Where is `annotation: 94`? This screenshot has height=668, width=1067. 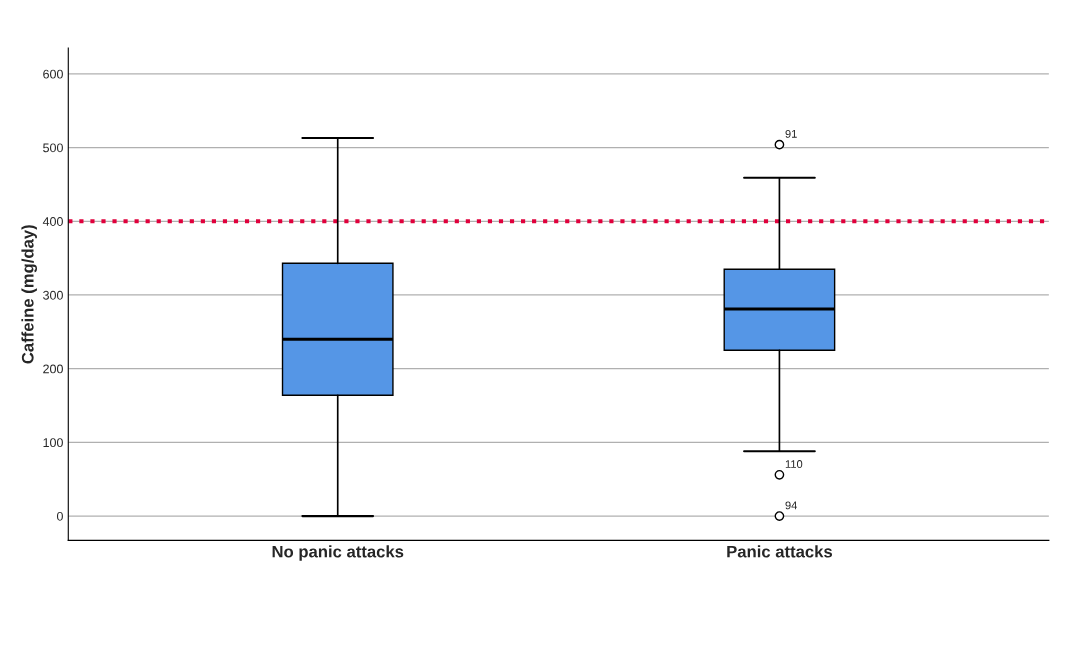 annotation: 94 is located at coordinates (791, 505).